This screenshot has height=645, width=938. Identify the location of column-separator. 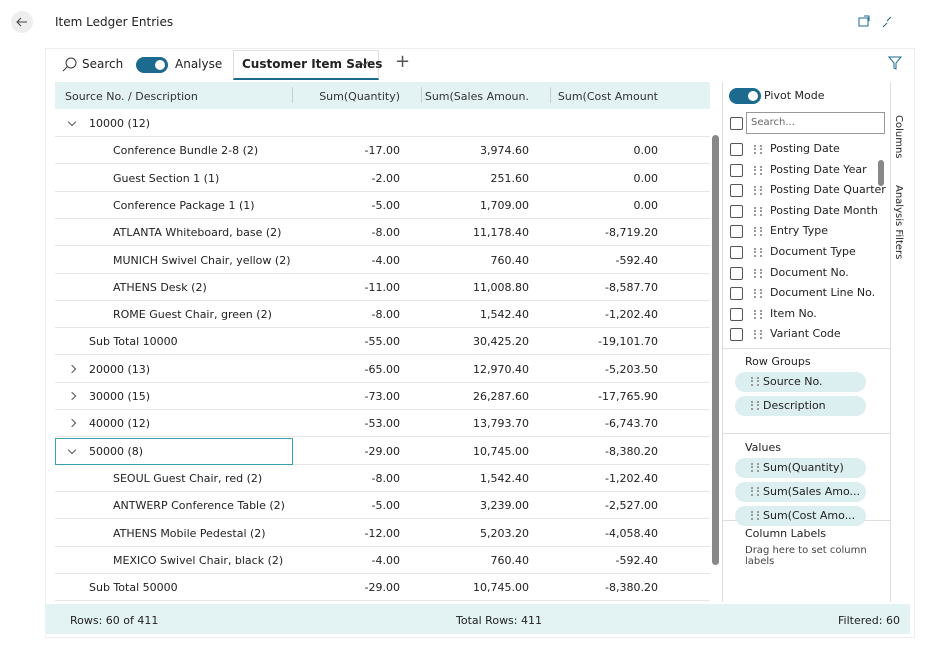
(292, 95).